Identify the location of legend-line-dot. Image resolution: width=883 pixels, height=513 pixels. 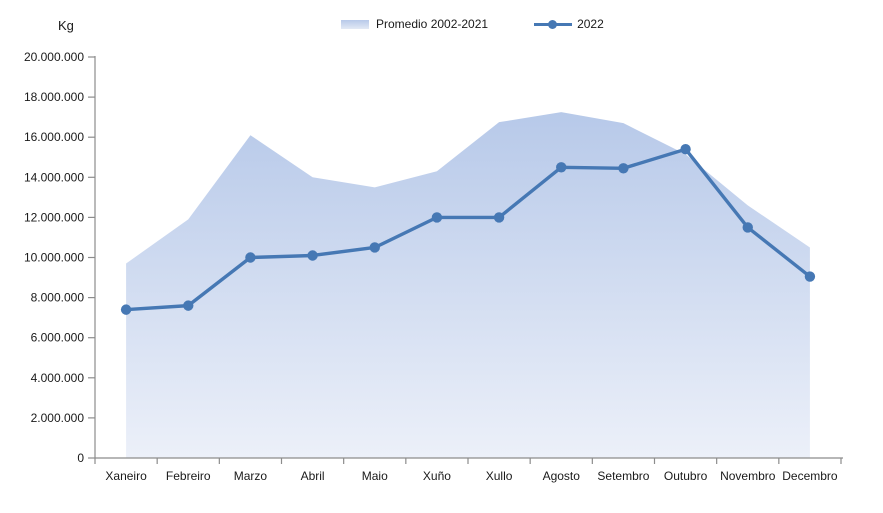
(553, 24).